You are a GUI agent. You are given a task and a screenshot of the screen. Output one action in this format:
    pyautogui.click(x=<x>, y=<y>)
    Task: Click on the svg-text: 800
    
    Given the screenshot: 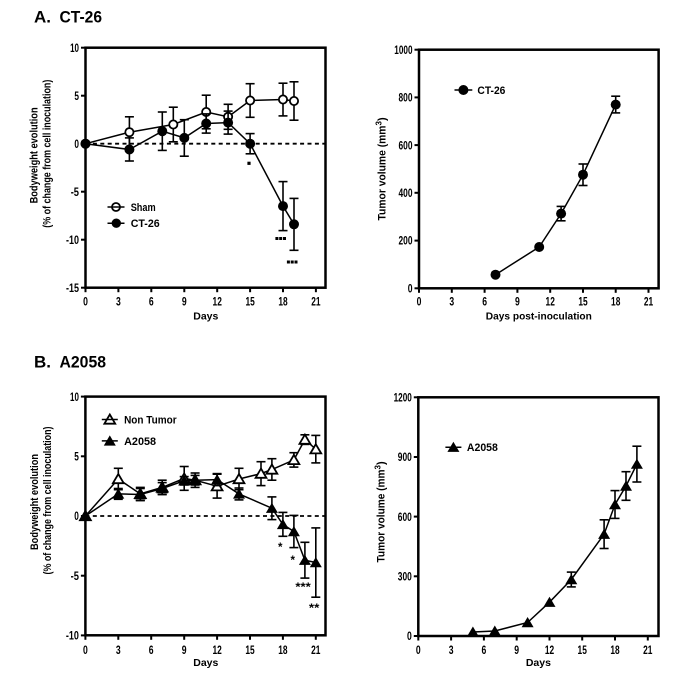 What is the action you would take?
    pyautogui.click(x=406, y=99)
    